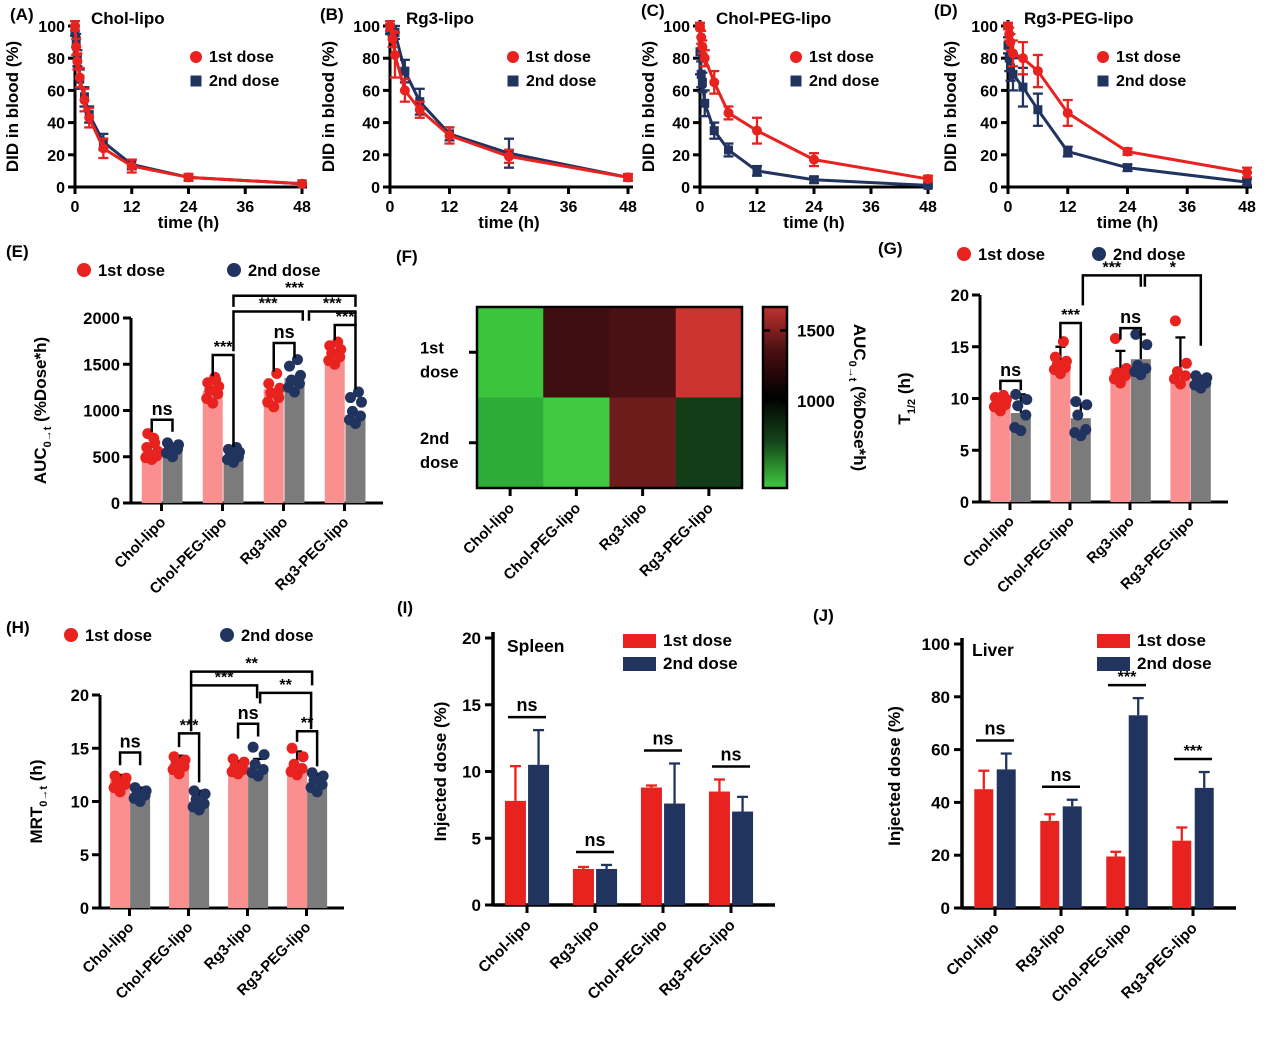  What do you see at coordinates (80, 803) in the screenshot?
I see `svg-text: 10` at bounding box center [80, 803].